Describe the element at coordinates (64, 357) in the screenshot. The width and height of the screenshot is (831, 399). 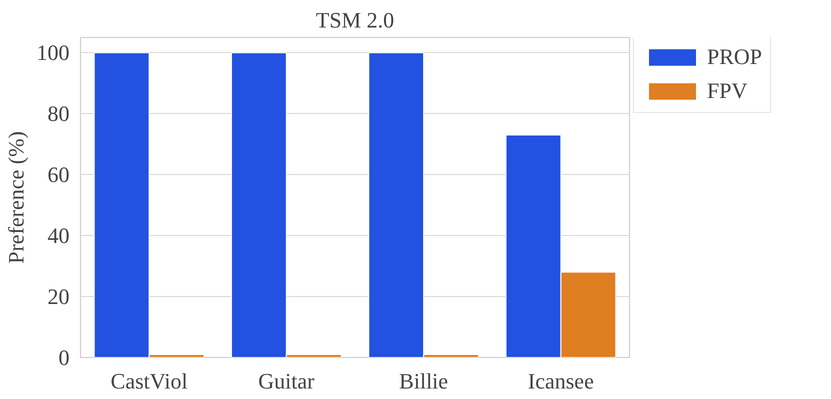
I see `y-tick-label: 0` at that location.